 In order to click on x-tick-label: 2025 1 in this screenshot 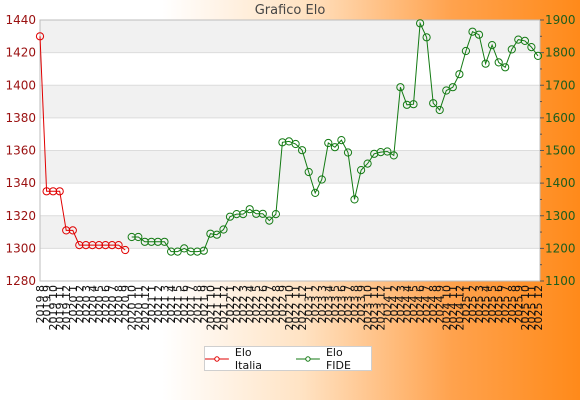, I will do `click(466, 304)`.